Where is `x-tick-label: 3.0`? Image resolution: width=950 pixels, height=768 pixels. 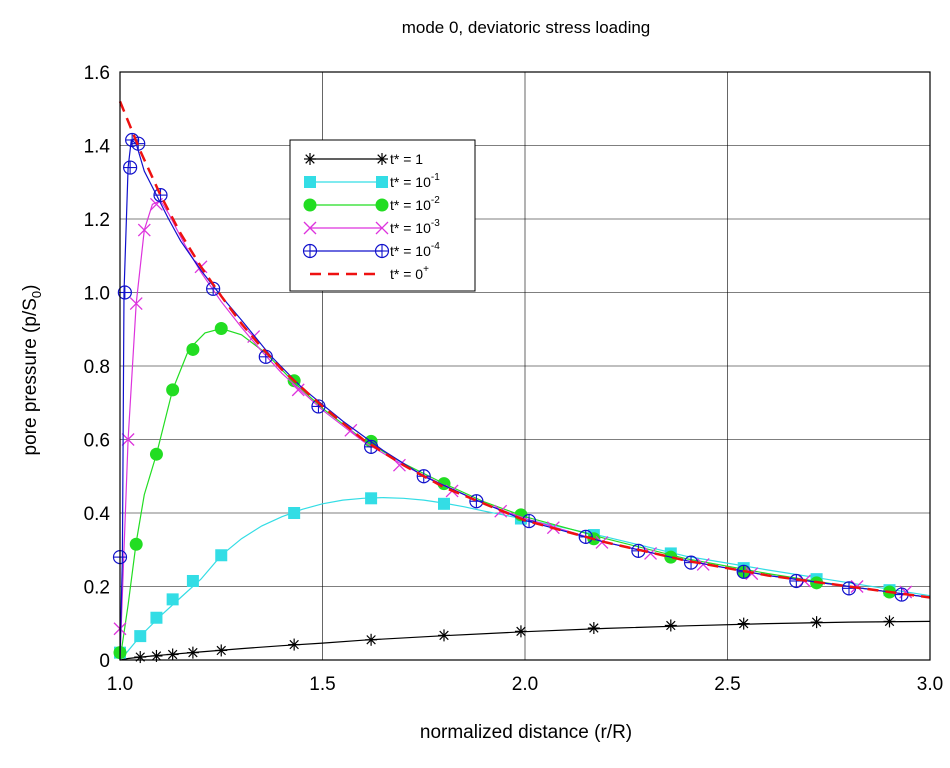 x-tick-label: 3.0 is located at coordinates (930, 684).